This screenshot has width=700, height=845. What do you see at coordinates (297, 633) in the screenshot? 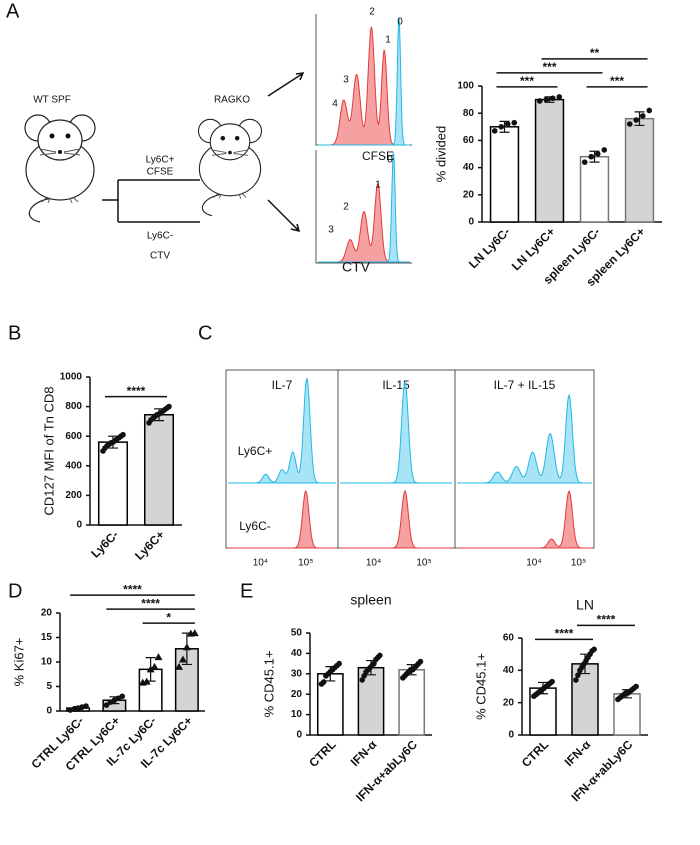
I see `y-tick-label: 50` at bounding box center [297, 633].